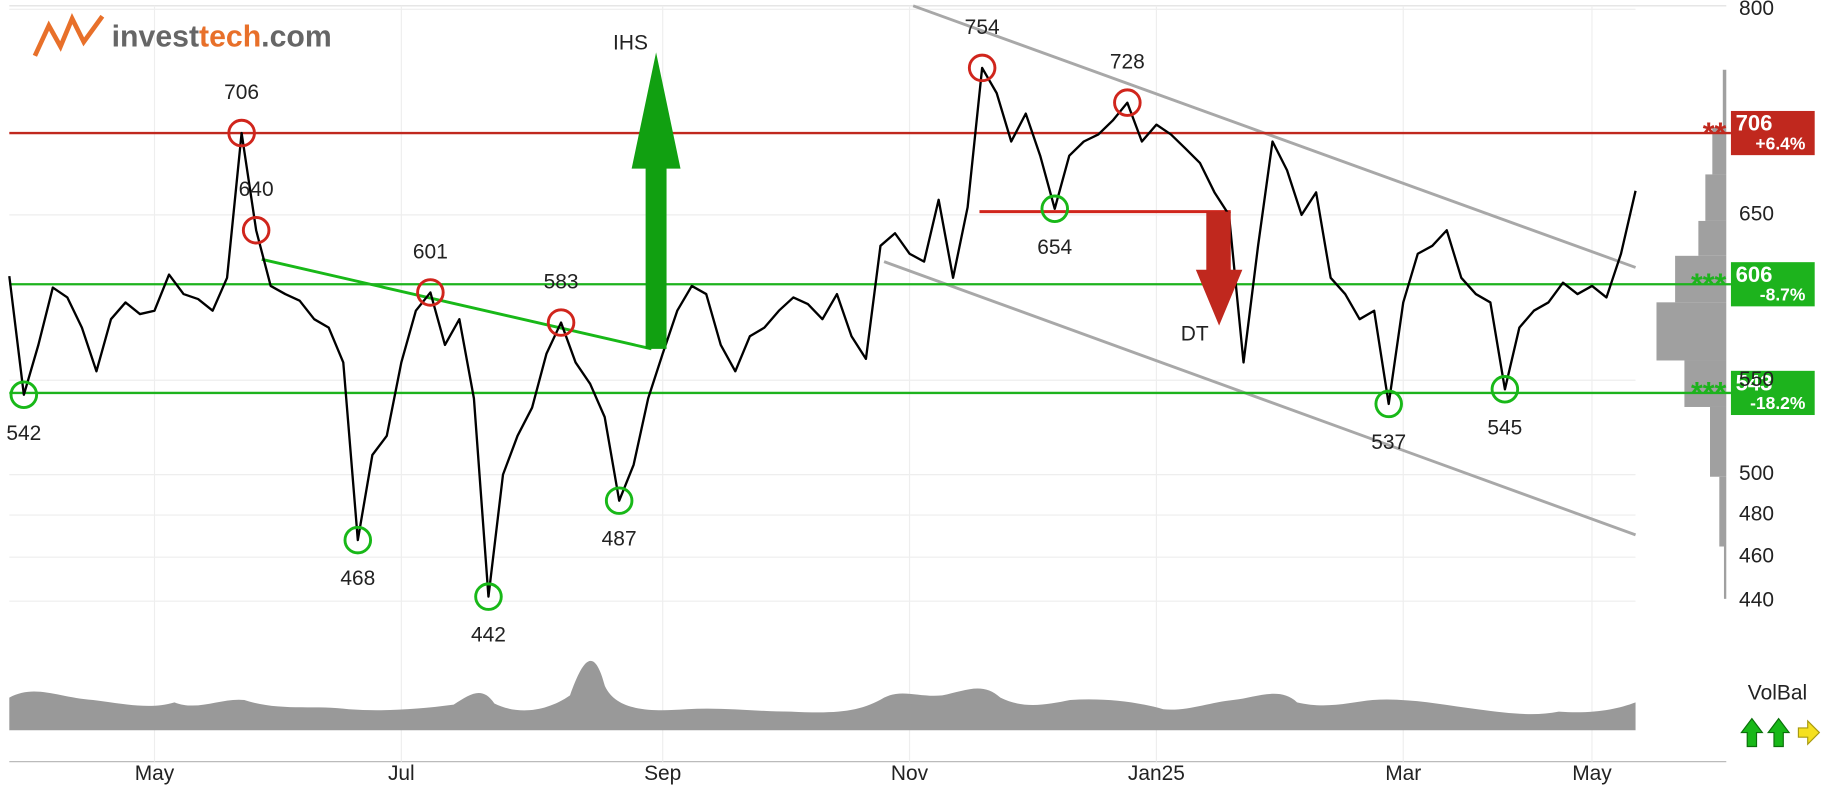 The image size is (1824, 800). Describe the element at coordinates (456, 304) in the screenshot. I see `trend-line` at that location.